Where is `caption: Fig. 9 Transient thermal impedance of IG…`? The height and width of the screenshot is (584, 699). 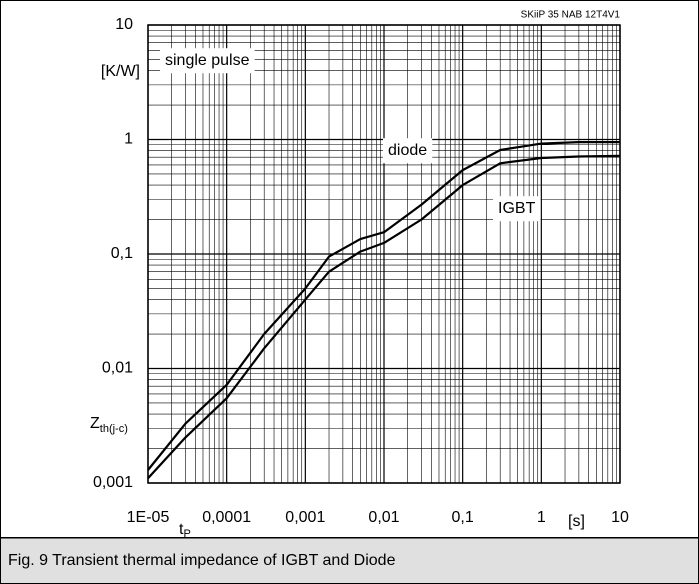
caption: Fig. 9 Transient thermal impedance of IG… is located at coordinates (202, 560).